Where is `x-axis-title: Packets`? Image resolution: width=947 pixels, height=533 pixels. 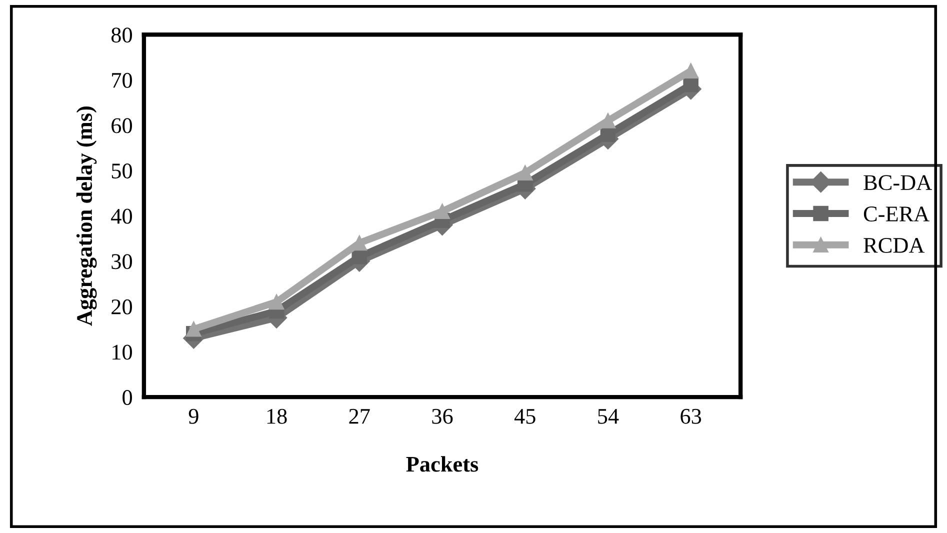
x-axis-title: Packets is located at coordinates (442, 464).